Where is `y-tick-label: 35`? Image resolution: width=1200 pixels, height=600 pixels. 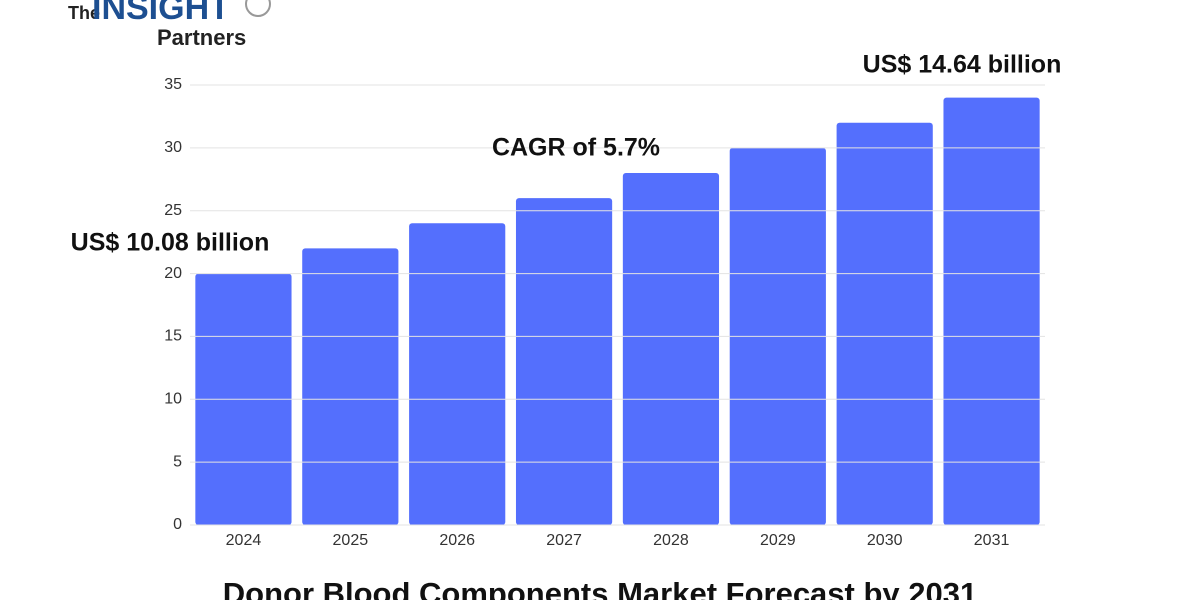 y-tick-label: 35 is located at coordinates (173, 84).